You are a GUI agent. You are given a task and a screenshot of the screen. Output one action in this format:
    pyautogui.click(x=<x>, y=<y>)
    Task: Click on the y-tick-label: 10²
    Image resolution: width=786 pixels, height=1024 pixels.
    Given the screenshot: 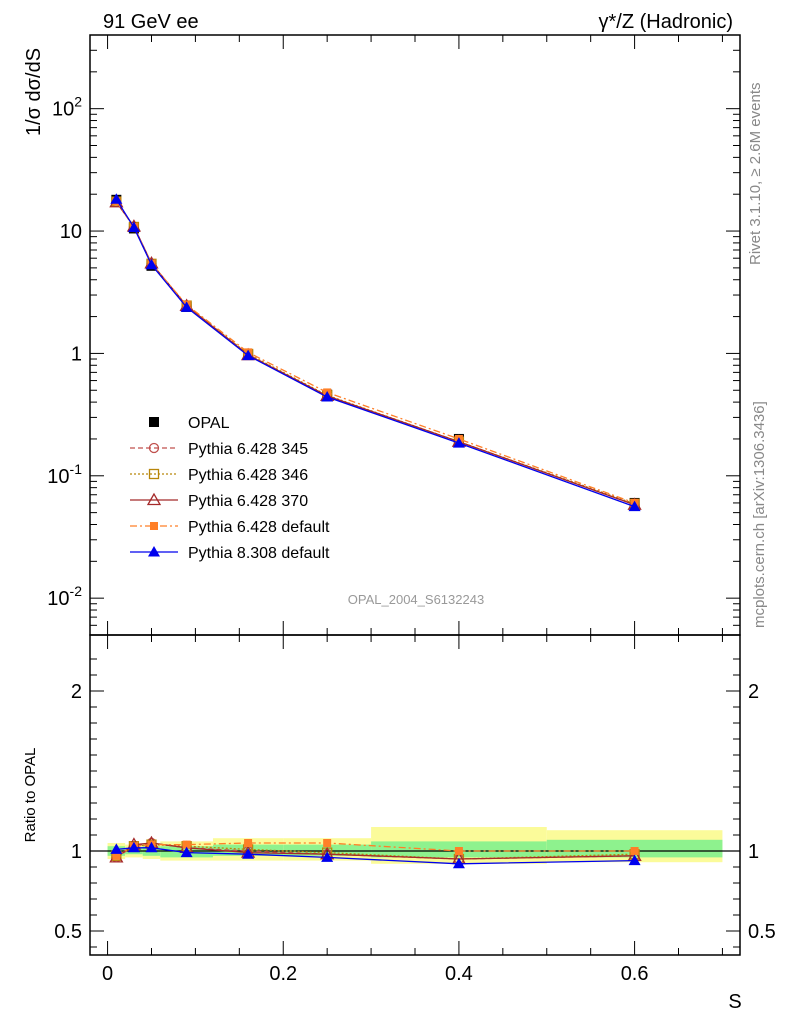 What is the action you would take?
    pyautogui.click(x=67, y=107)
    